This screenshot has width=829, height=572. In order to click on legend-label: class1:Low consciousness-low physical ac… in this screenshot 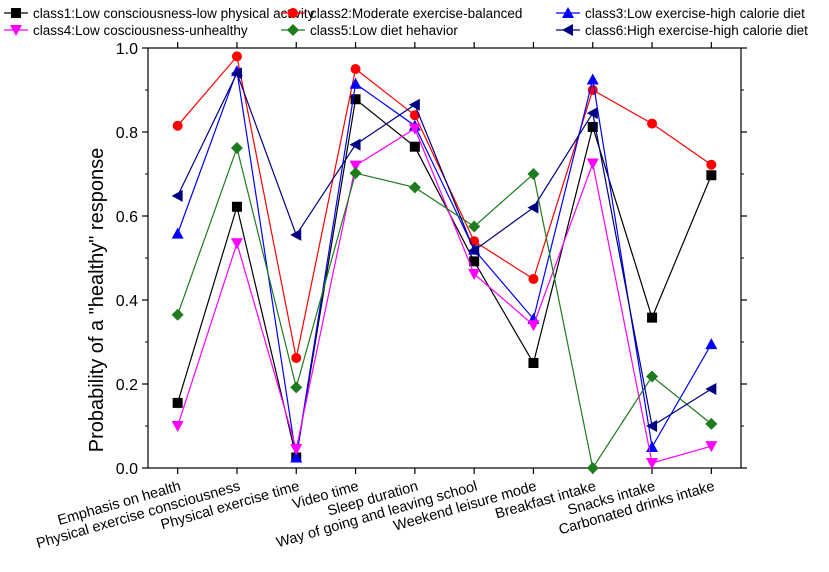, I will do `click(174, 13)`.